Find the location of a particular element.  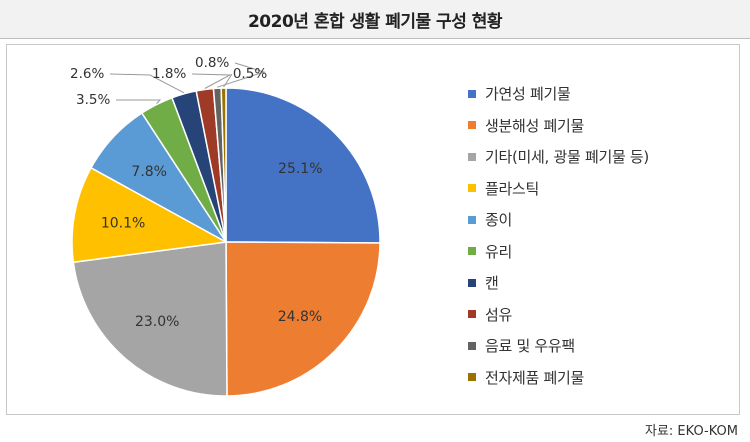

legend-label: 섬유 is located at coordinates (499, 314).